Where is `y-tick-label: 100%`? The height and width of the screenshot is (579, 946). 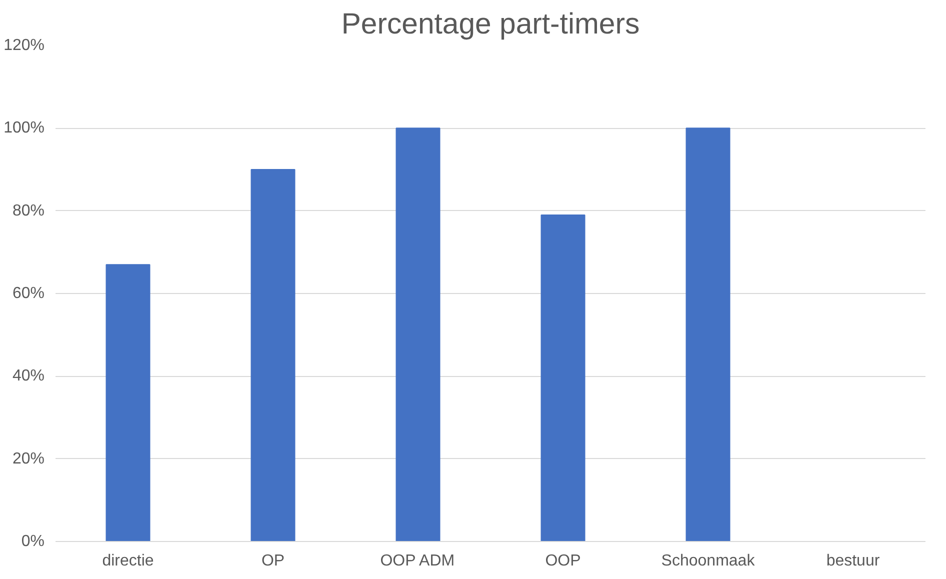 y-tick-label: 100% is located at coordinates (24, 128).